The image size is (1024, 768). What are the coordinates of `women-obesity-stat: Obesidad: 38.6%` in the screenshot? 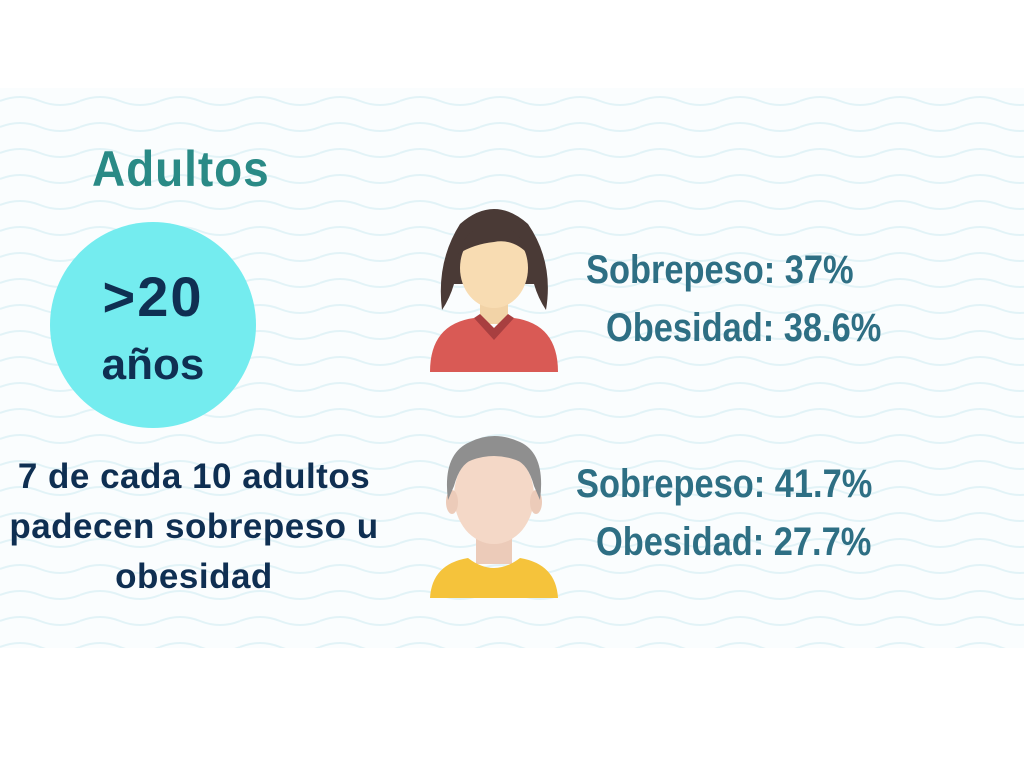 It's located at (744, 328).